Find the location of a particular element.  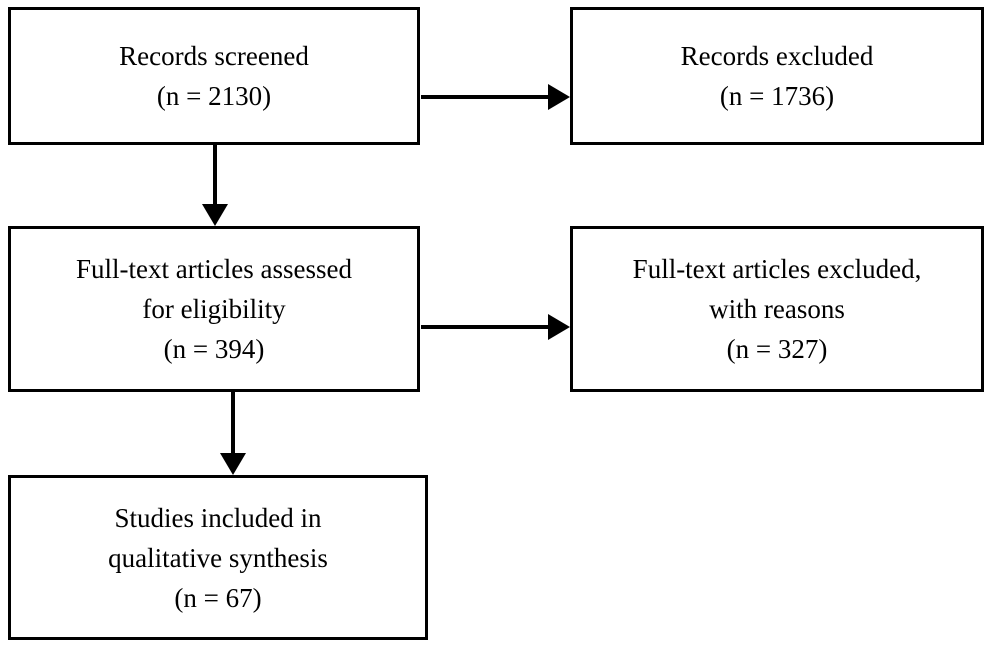

studies-included-count: (n = 67) is located at coordinates (218, 597).